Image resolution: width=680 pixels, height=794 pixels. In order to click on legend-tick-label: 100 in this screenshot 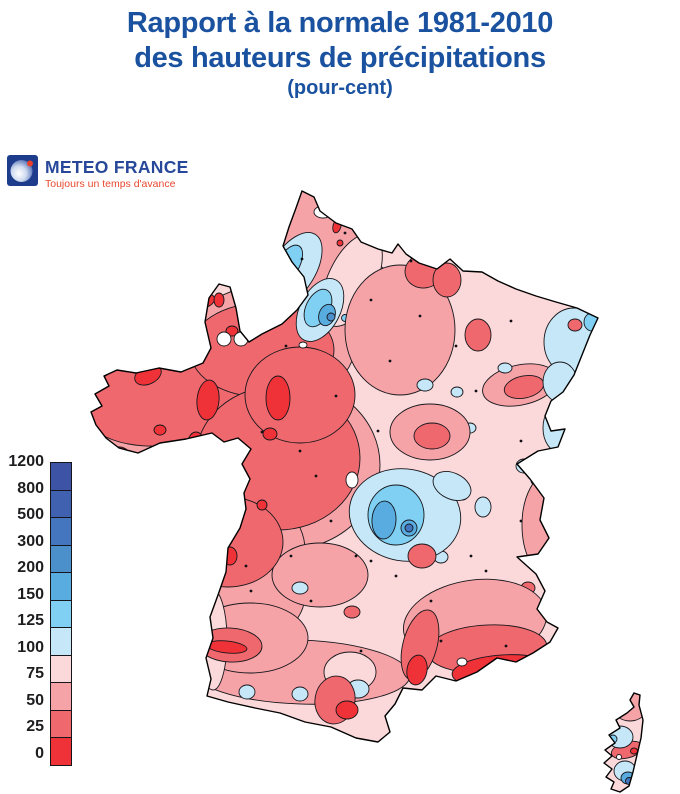, I will do `click(30, 647)`.